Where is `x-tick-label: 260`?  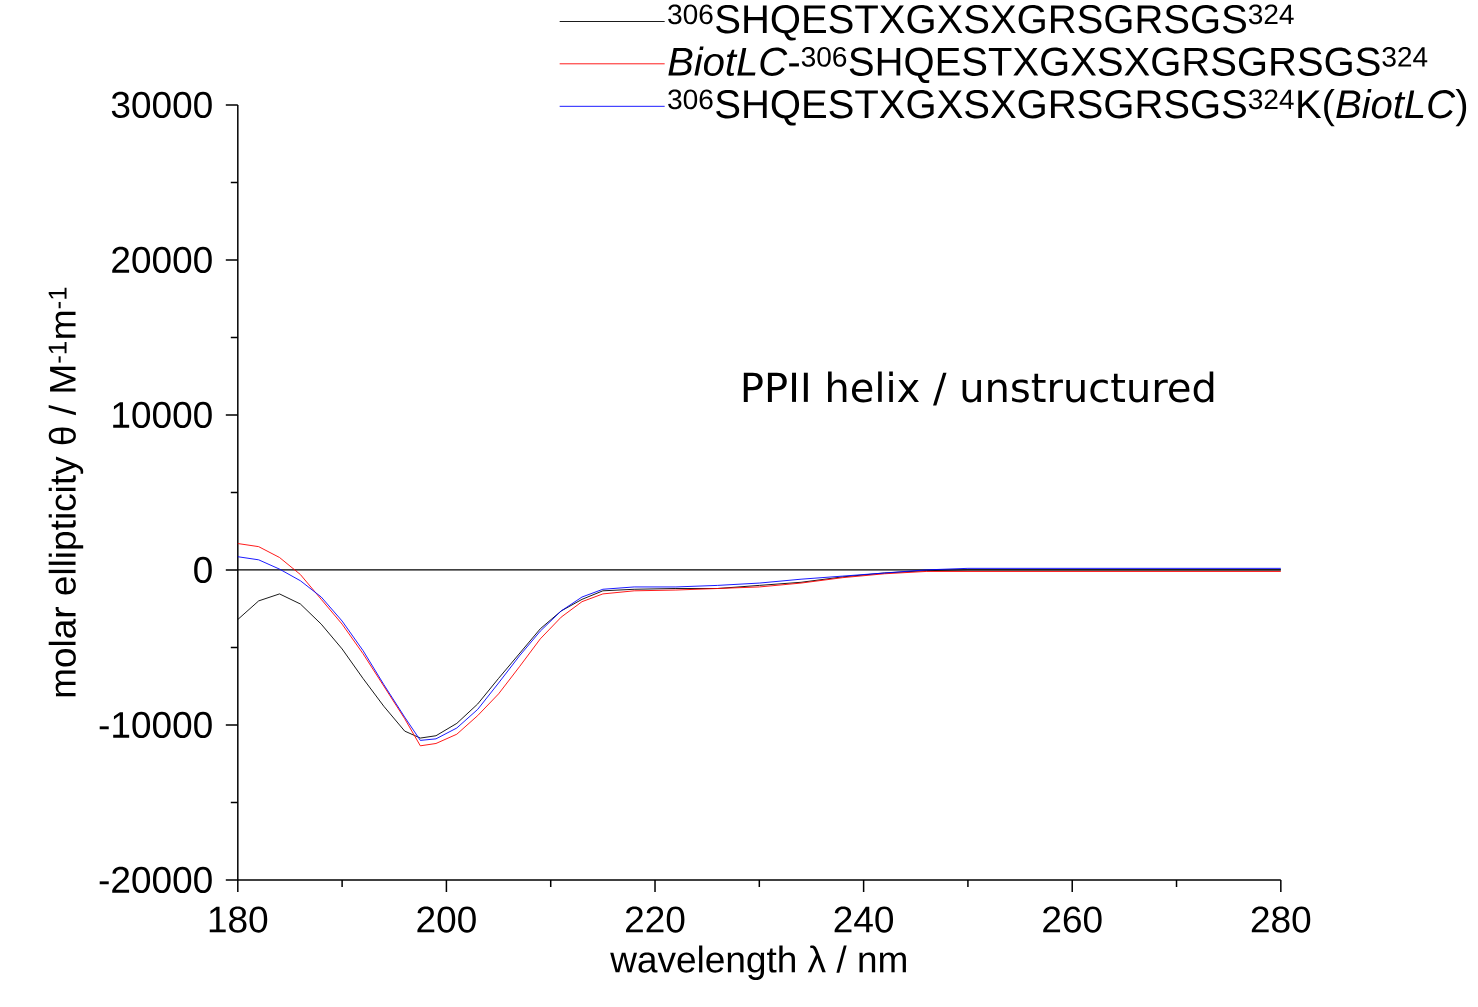 x-tick-label: 260 is located at coordinates (1072, 919).